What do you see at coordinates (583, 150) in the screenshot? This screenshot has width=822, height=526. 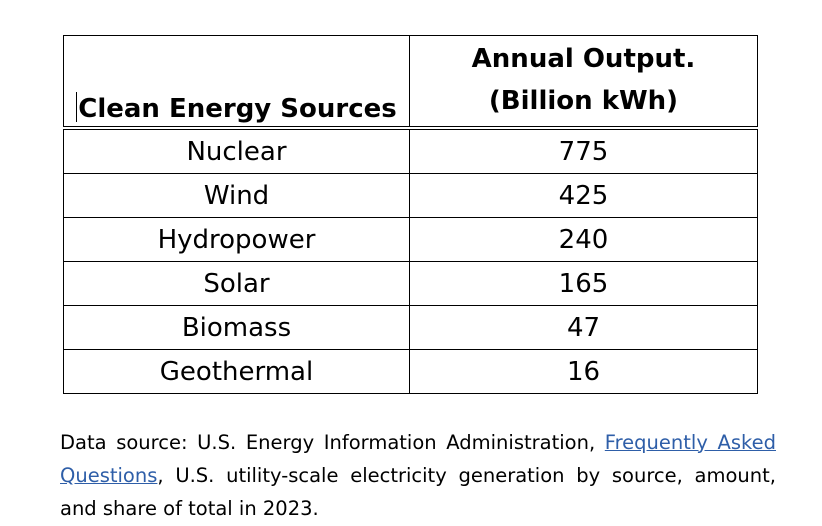 I see `cell-output: 775` at bounding box center [583, 150].